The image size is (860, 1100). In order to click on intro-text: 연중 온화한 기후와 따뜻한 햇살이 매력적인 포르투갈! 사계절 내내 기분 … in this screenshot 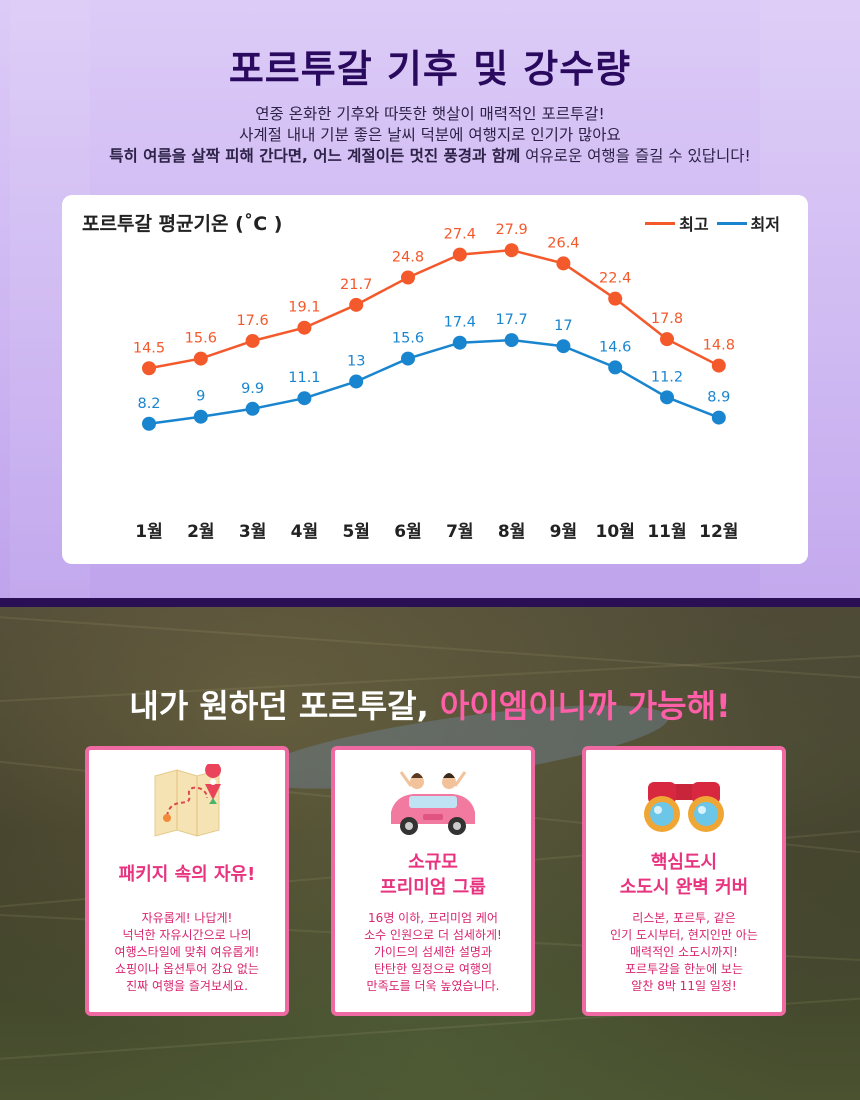, I will do `click(430, 135)`.